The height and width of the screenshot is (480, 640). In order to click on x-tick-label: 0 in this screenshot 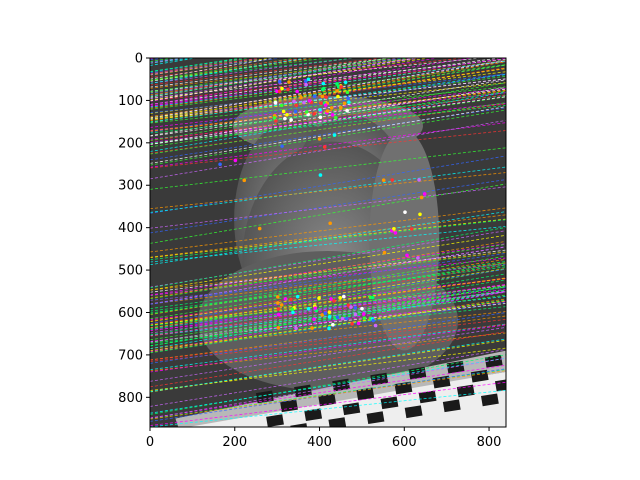, I will do `click(150, 442)`.